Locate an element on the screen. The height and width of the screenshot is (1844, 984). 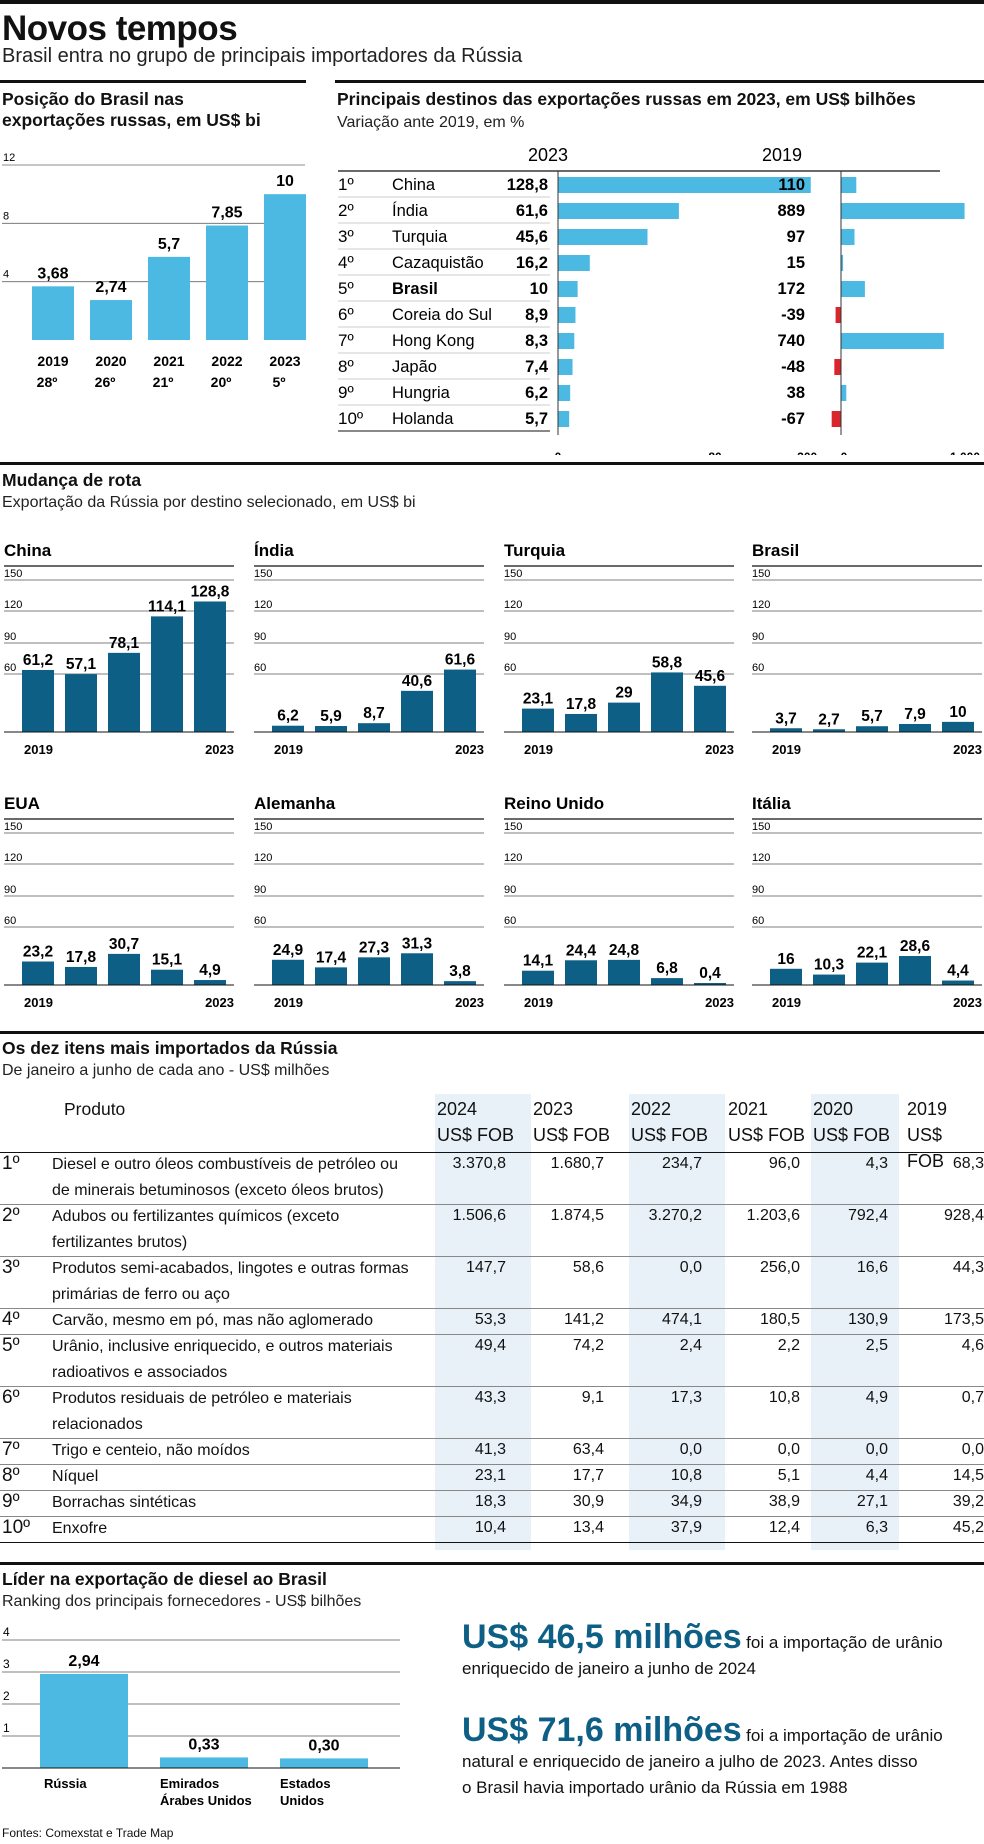
bar-value-label: 29 is located at coordinates (624, 693).